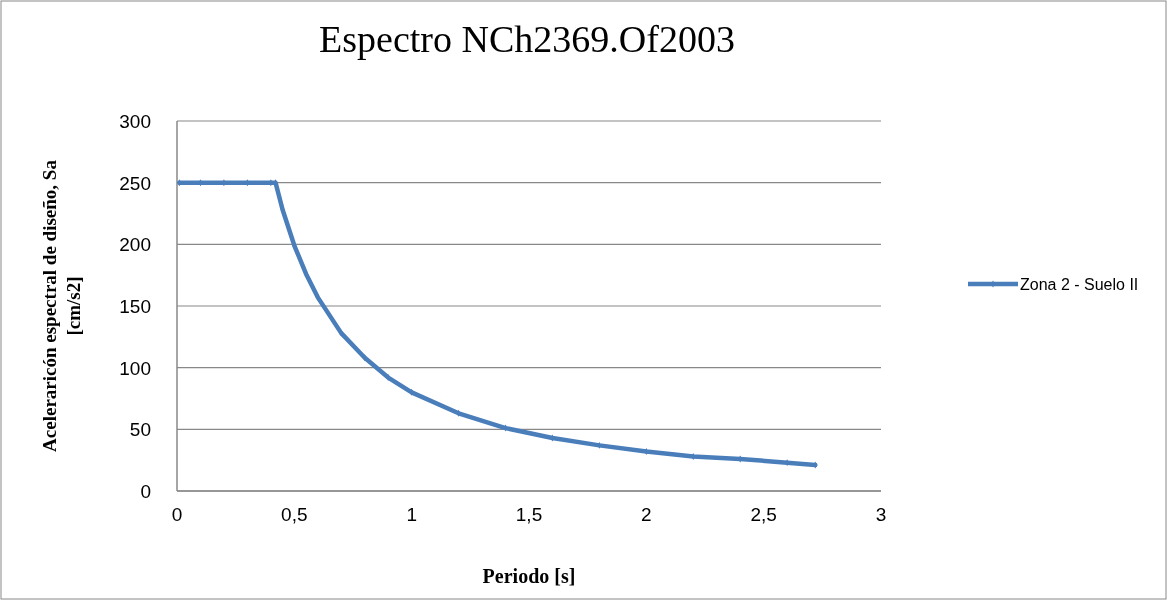 The image size is (1175, 608). I want to click on y-tick-label: 150, so click(135, 306).